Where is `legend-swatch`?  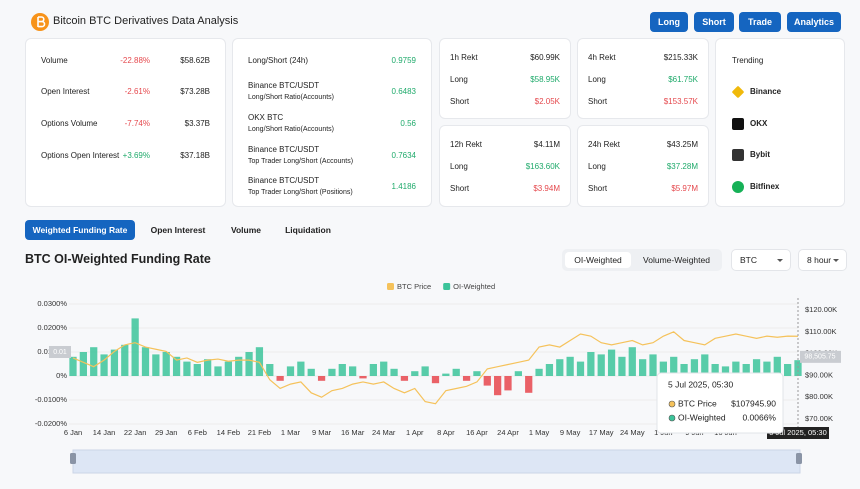 legend-swatch is located at coordinates (447, 286).